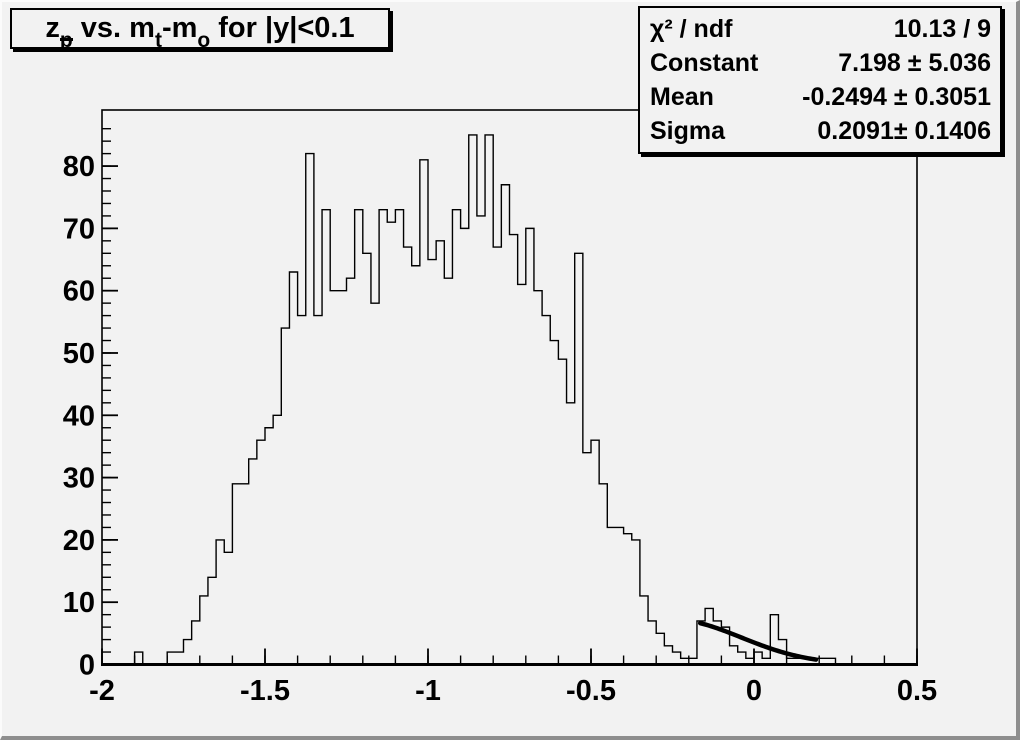 The width and height of the screenshot is (1020, 740). I want to click on y-tick-label: 70, so click(79, 229).